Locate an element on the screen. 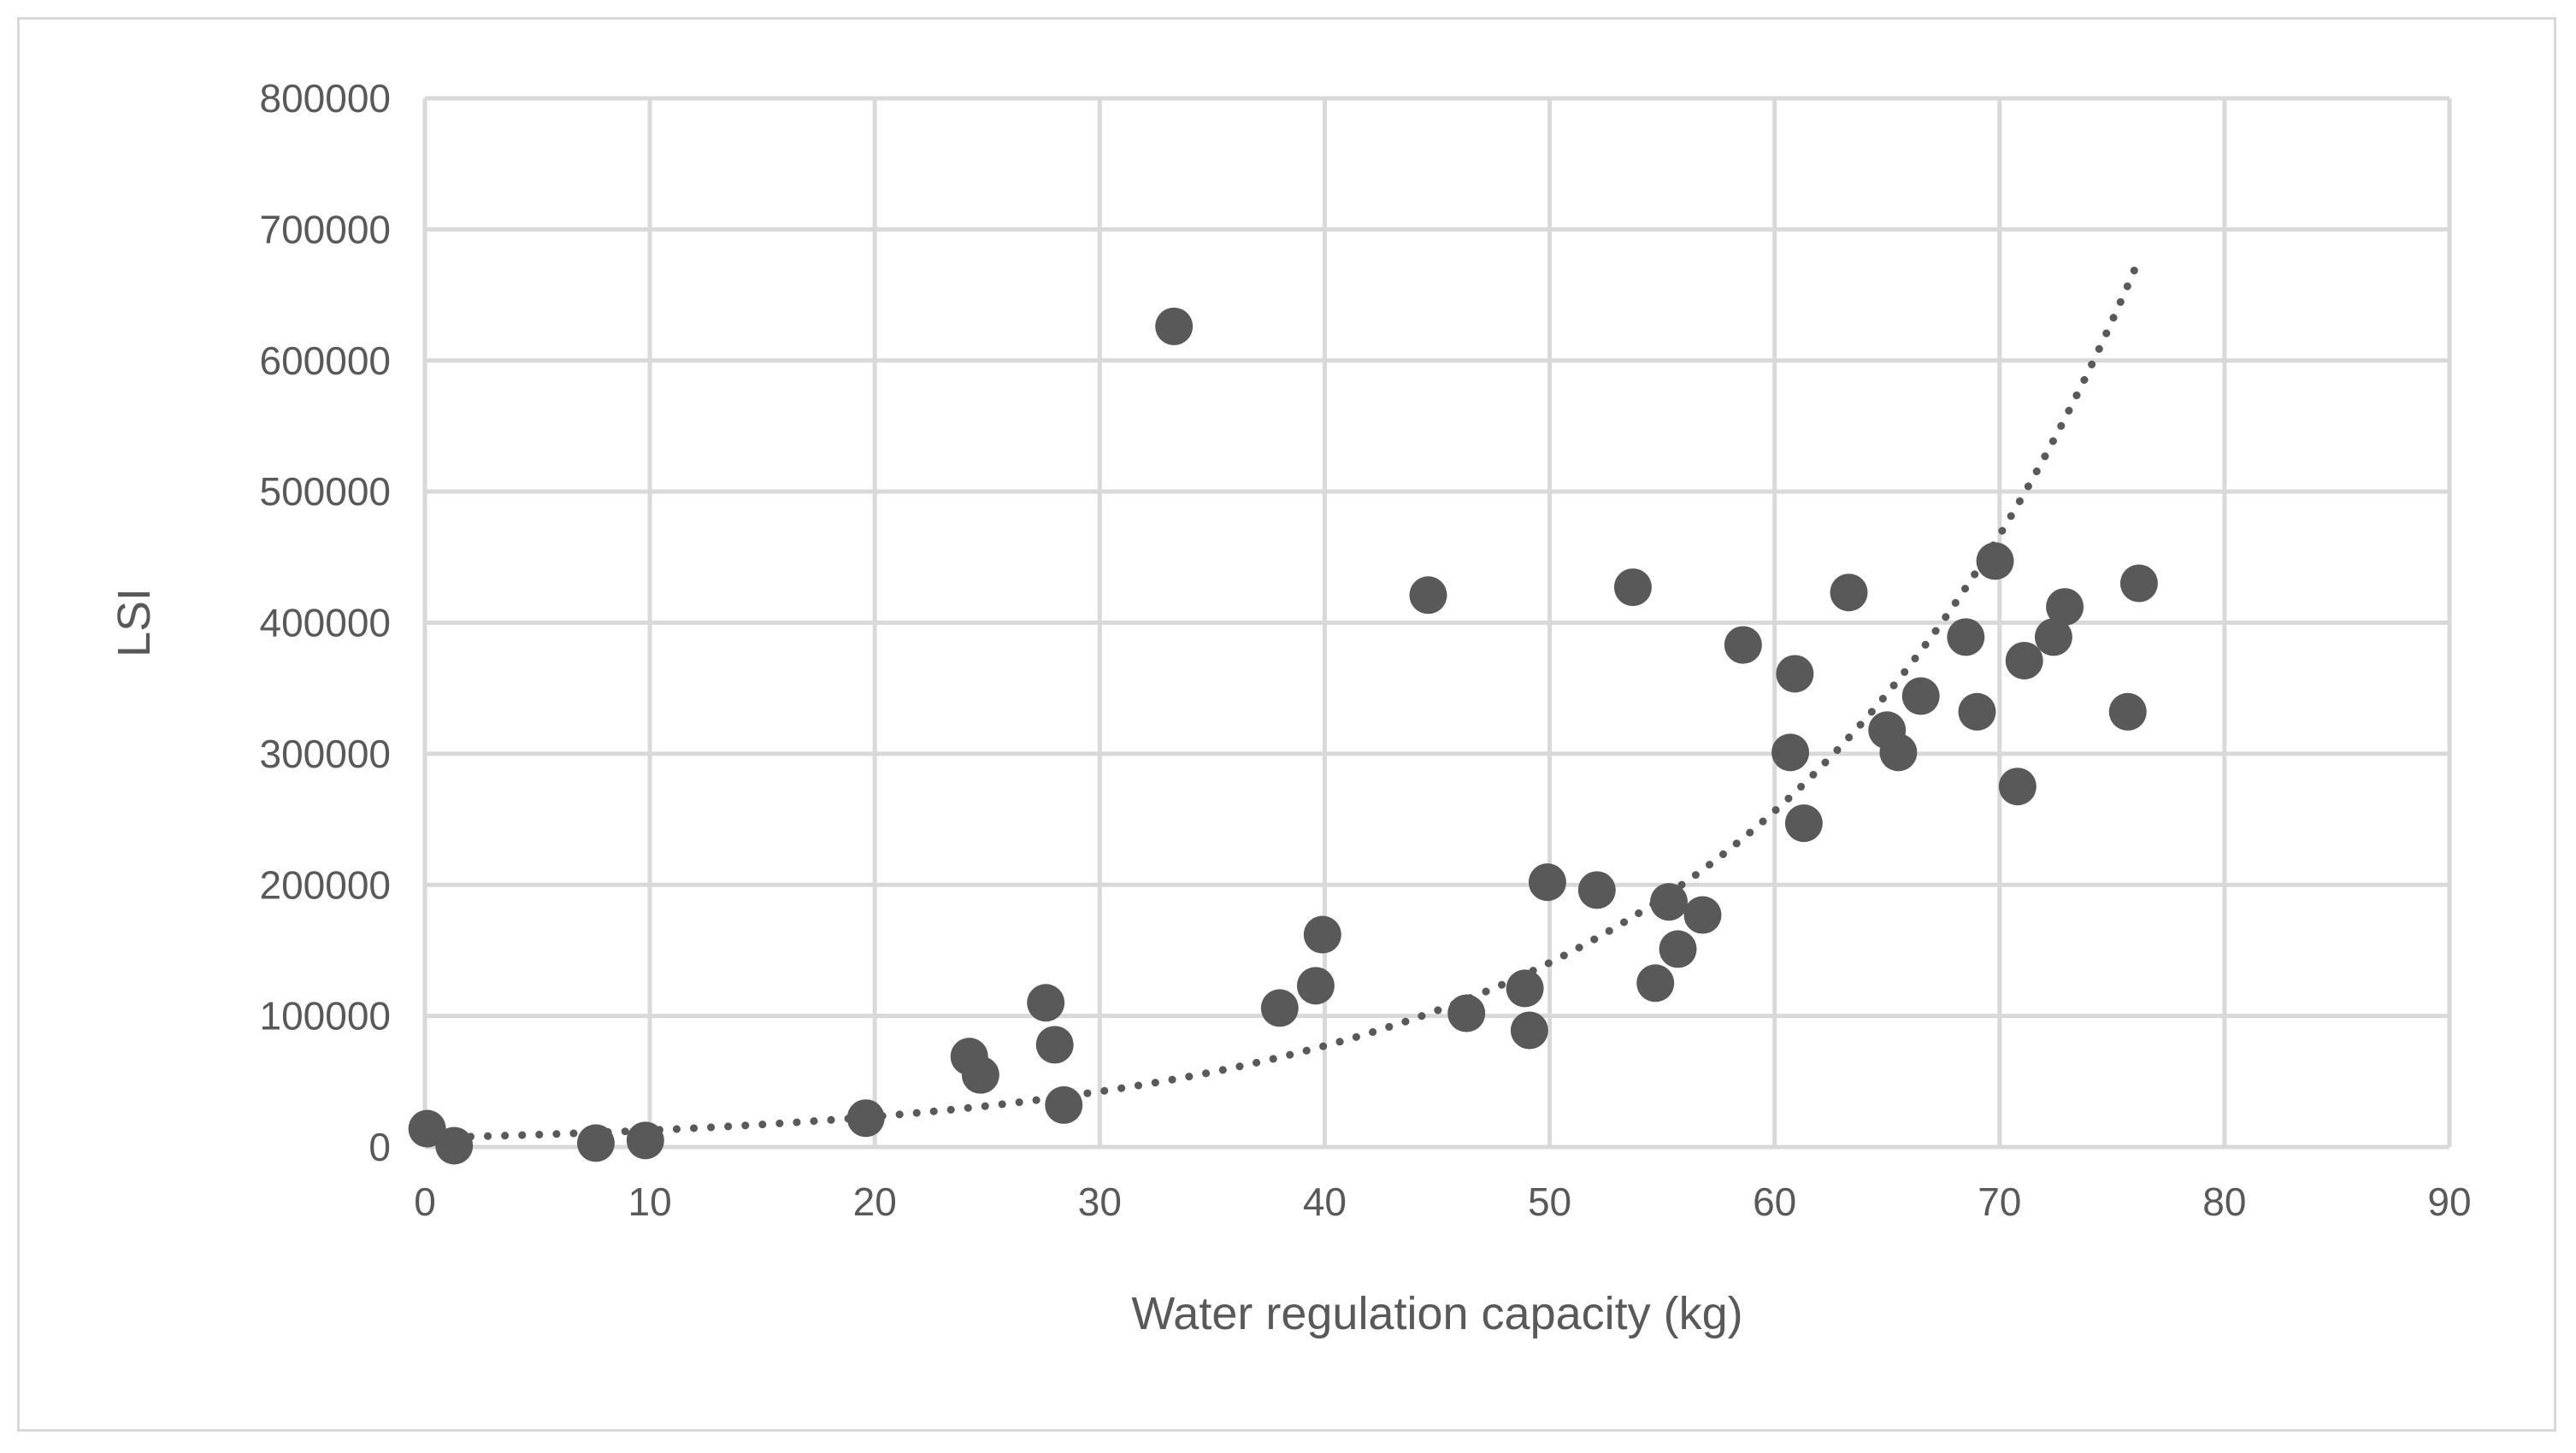  x-tick-label: 80 is located at coordinates (2224, 1202).